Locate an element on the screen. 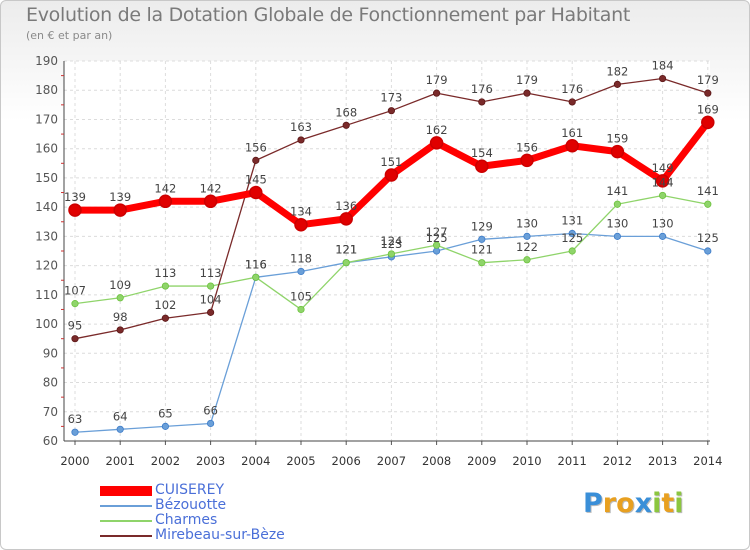  x-tick-label: 2009 is located at coordinates (481, 461).